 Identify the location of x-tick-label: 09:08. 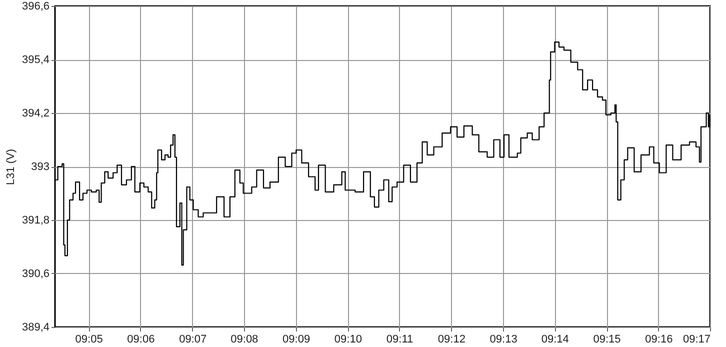
(244, 340).